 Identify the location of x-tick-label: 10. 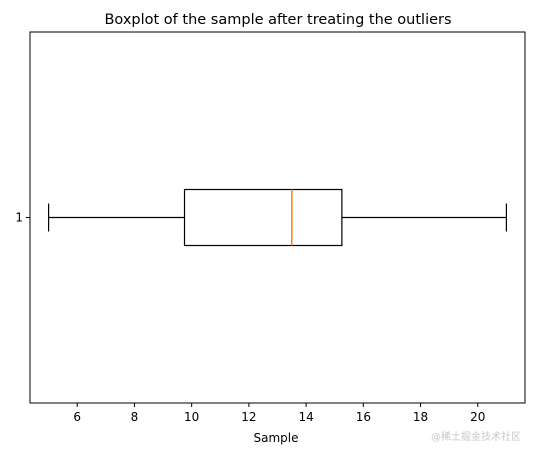
(191, 417).